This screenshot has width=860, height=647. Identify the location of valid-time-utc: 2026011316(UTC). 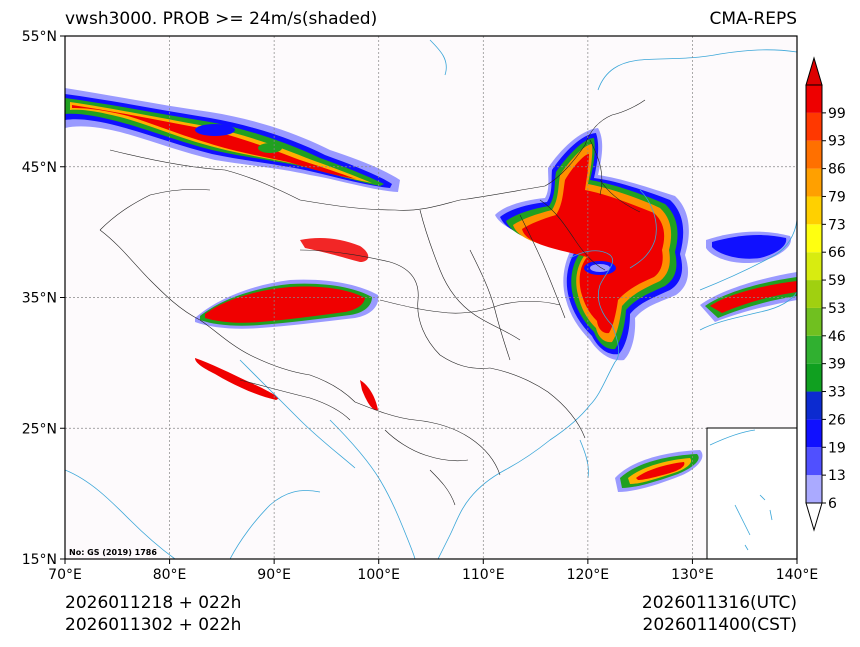
(719, 603).